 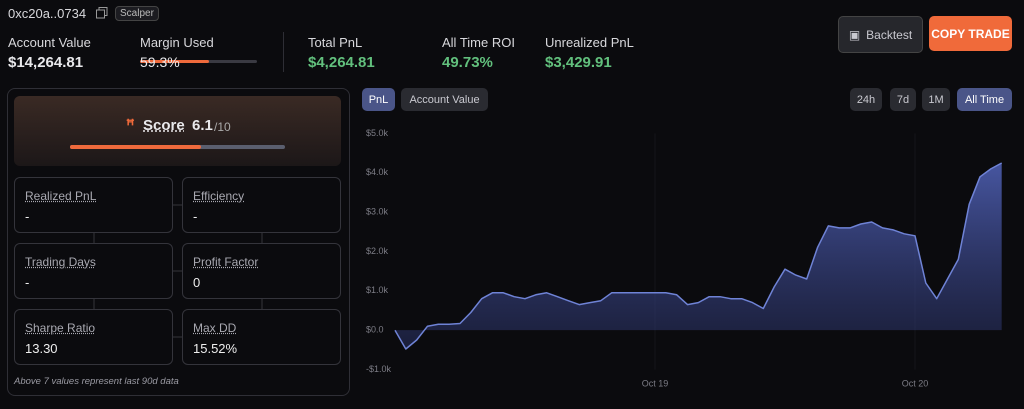 What do you see at coordinates (578, 62) in the screenshot?
I see `stat-value: $3,429.91` at bounding box center [578, 62].